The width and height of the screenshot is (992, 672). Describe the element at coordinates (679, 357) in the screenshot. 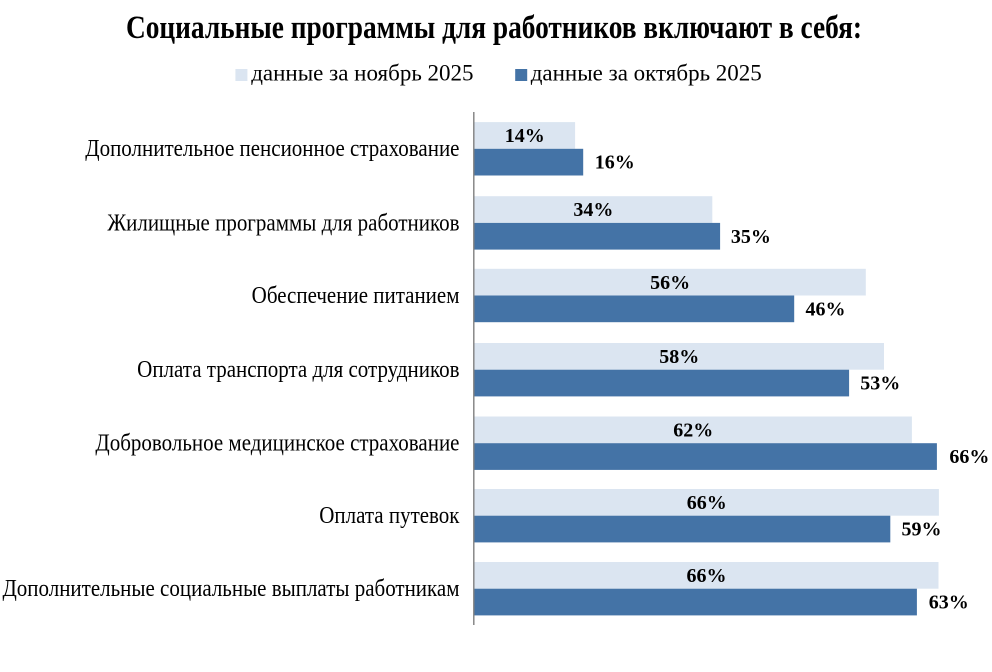

I see `svg-text: 58%` at that location.